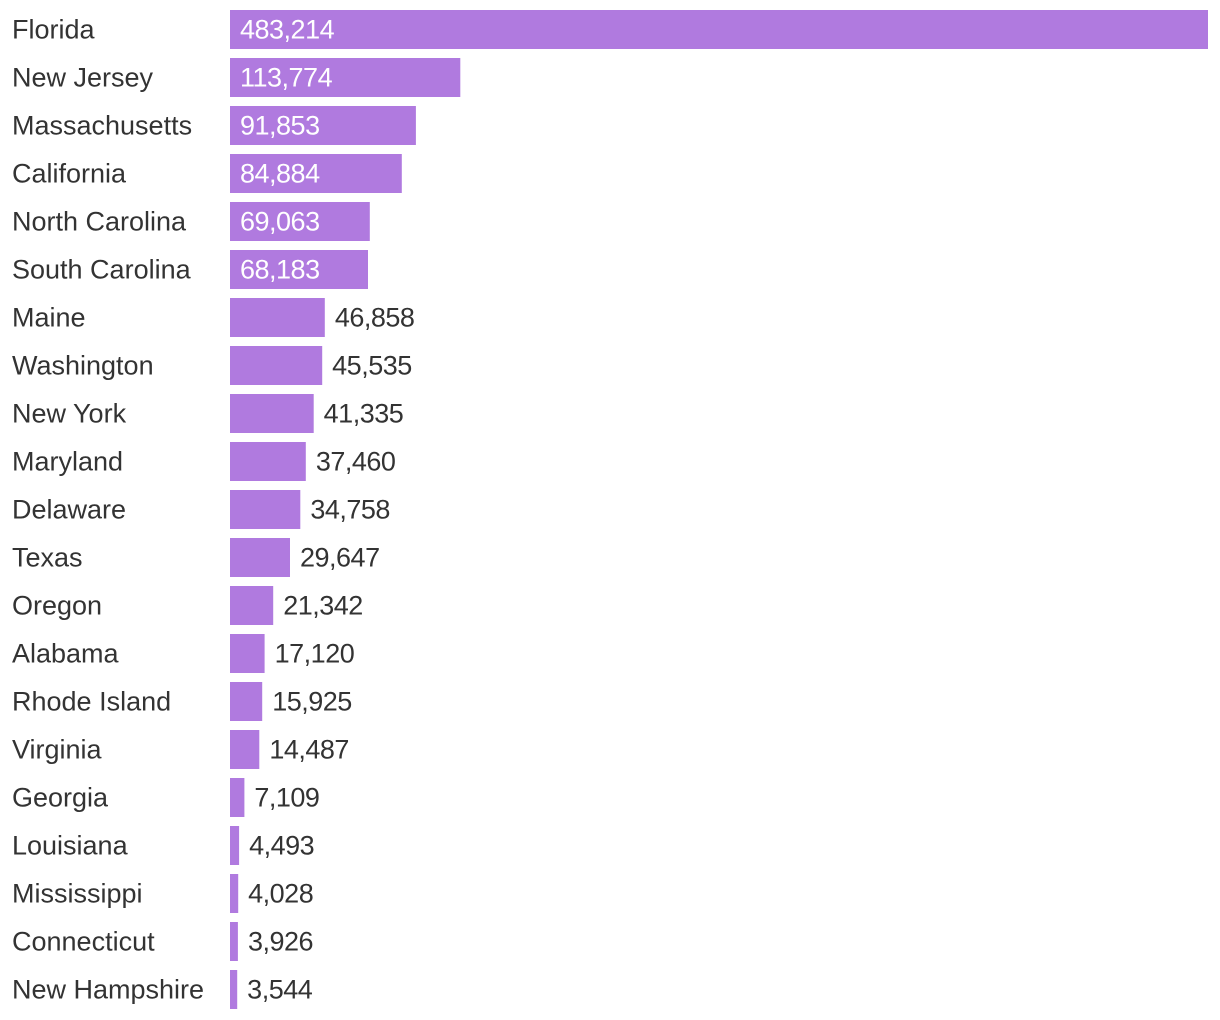  What do you see at coordinates (364, 414) in the screenshot?
I see `value-label: 41,335` at bounding box center [364, 414].